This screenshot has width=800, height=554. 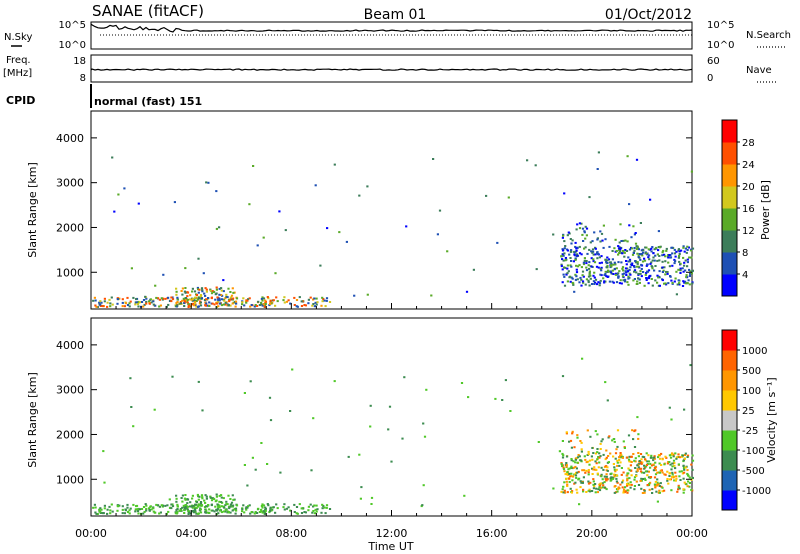 I want to click on freq-tick-top: 18, so click(x=79, y=61).